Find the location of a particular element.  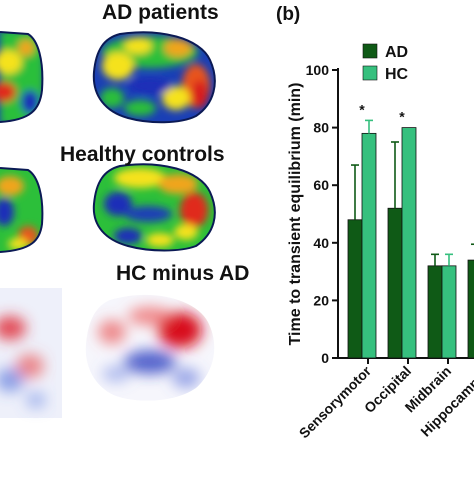

panel-label: (b) is located at coordinates (288, 14).